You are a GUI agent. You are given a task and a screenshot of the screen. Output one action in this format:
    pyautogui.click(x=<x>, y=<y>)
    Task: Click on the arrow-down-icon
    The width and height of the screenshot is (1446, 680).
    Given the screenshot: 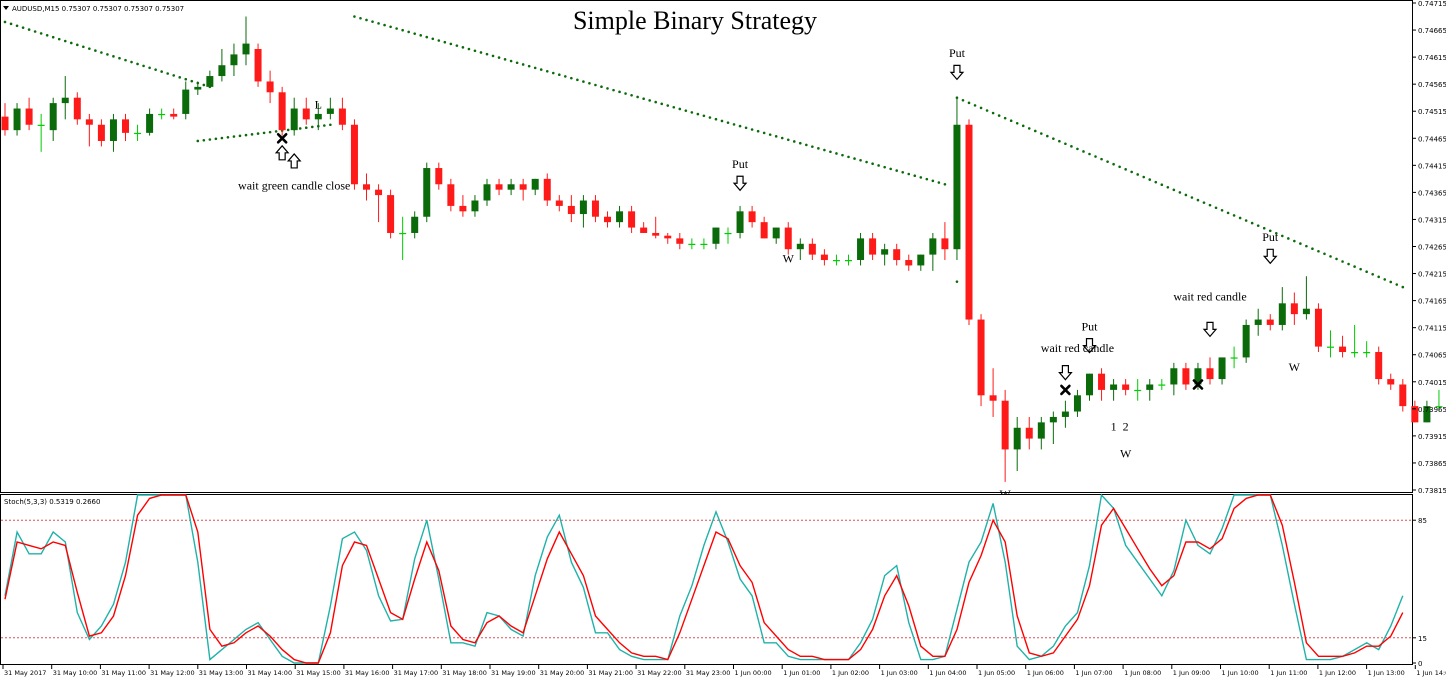 What is the action you would take?
    pyautogui.click(x=1210, y=329)
    